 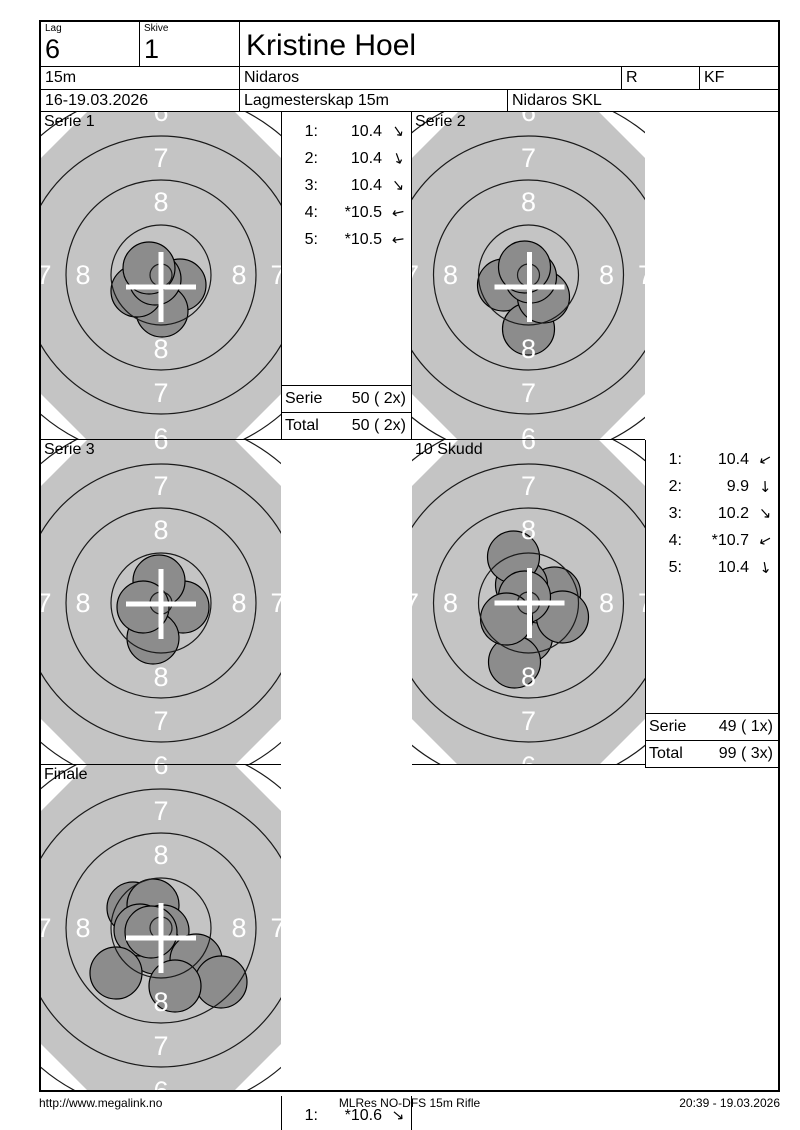 What do you see at coordinates (53, 49) in the screenshot?
I see `lag-value: 6` at bounding box center [53, 49].